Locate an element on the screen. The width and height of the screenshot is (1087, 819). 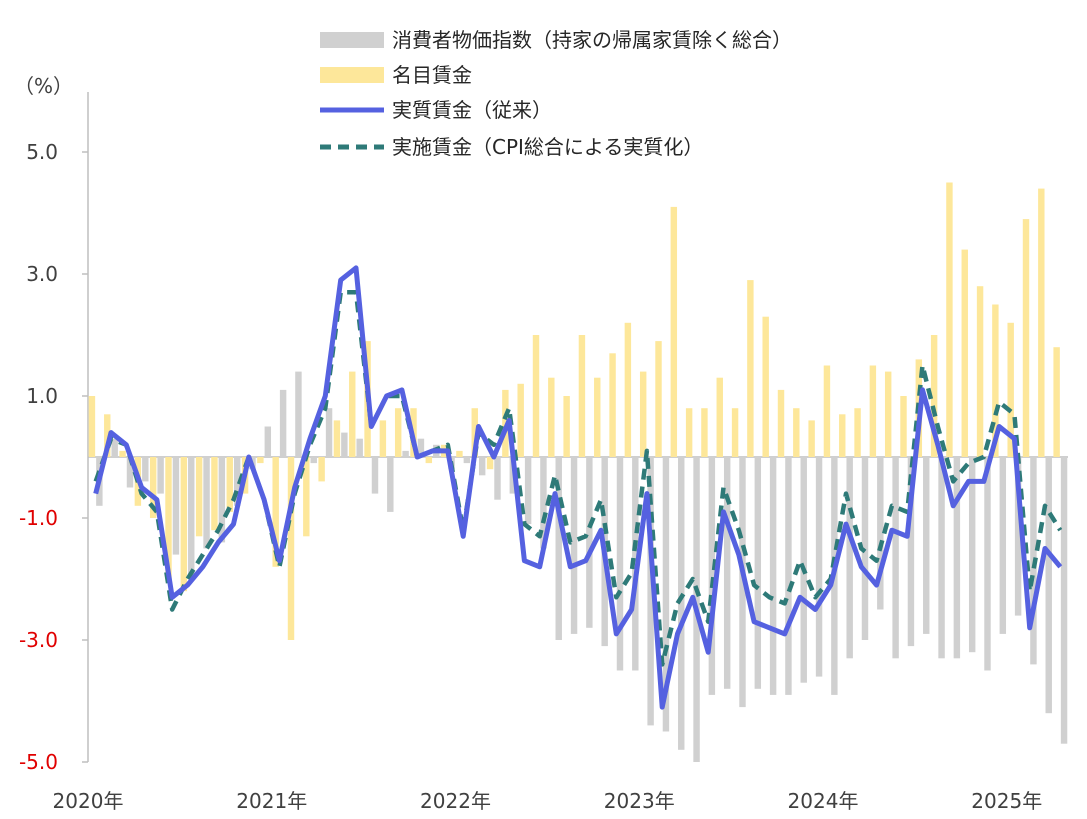
legend-label: 消費者物価指数（持家の帰属家賃除く総合） is located at coordinates (592, 40).